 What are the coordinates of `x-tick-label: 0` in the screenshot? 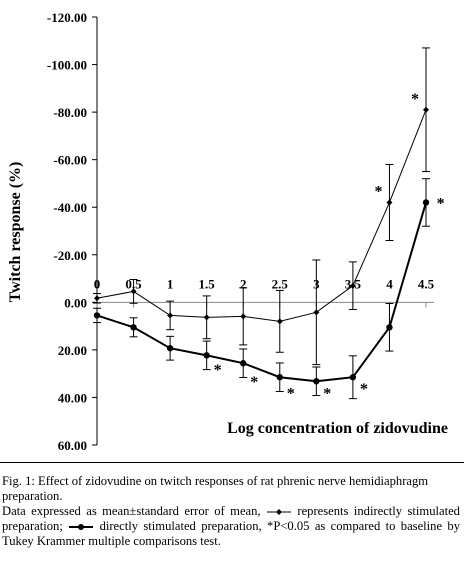 It's located at (97, 283).